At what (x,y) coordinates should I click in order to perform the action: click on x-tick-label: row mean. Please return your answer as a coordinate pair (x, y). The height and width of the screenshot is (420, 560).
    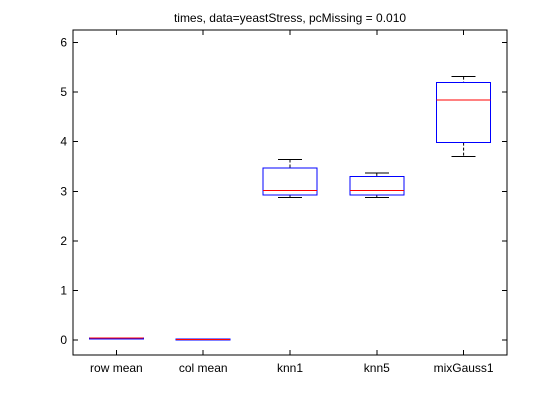
    Looking at the image, I should click on (116, 368).